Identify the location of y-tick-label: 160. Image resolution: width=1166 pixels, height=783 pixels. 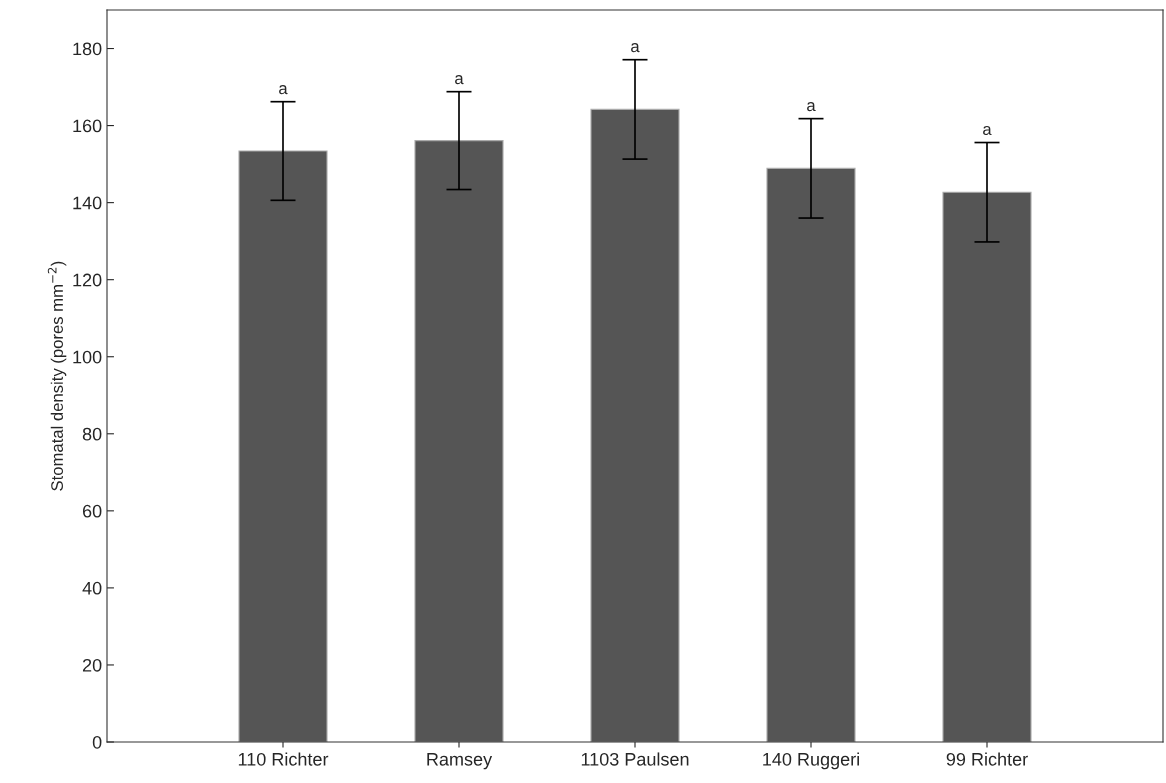
(87, 126).